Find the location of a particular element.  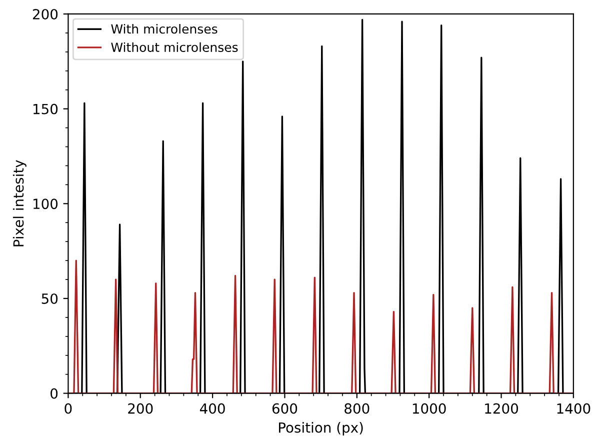

x-tick-label: 800 is located at coordinates (357, 408).